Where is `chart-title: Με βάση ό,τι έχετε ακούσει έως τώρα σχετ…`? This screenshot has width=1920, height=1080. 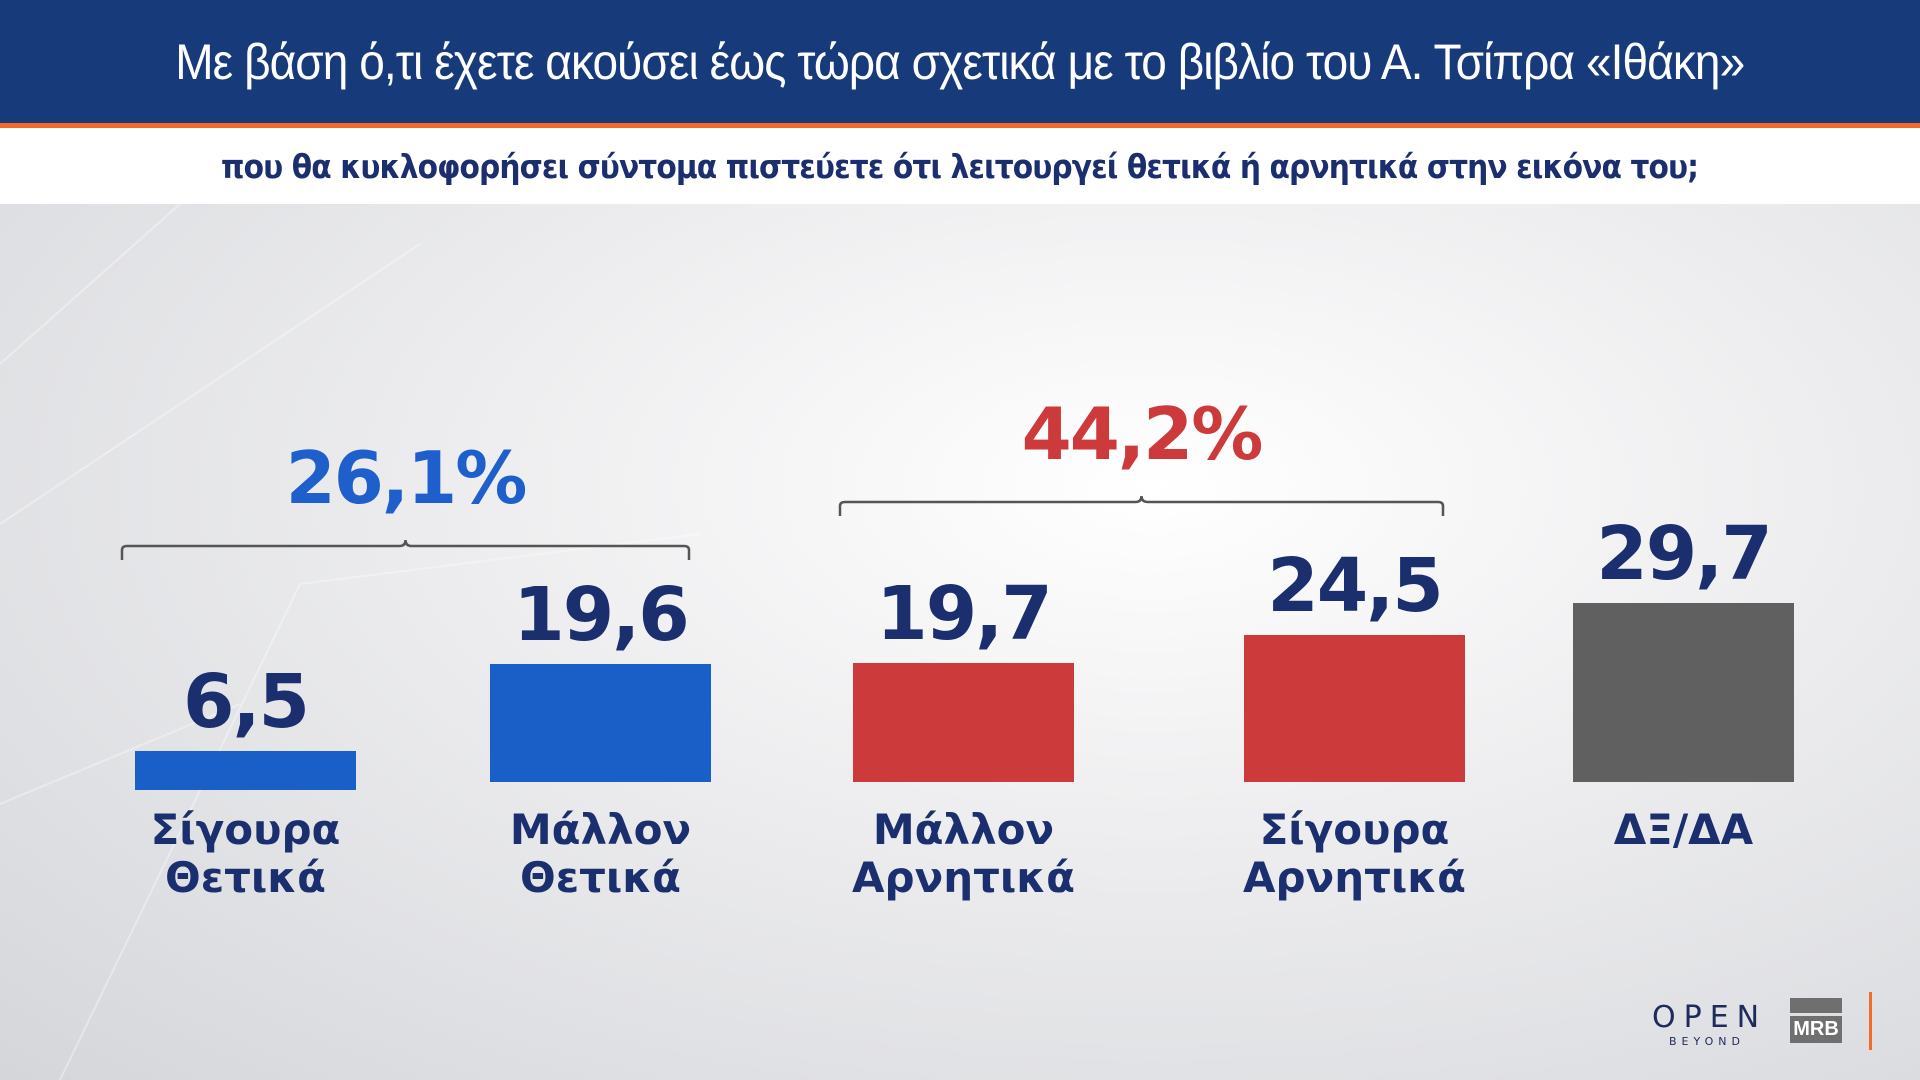
chart-title: Με βάση ό,τι έχετε ακούσει έως τώρα σχετ… is located at coordinates (960, 61).